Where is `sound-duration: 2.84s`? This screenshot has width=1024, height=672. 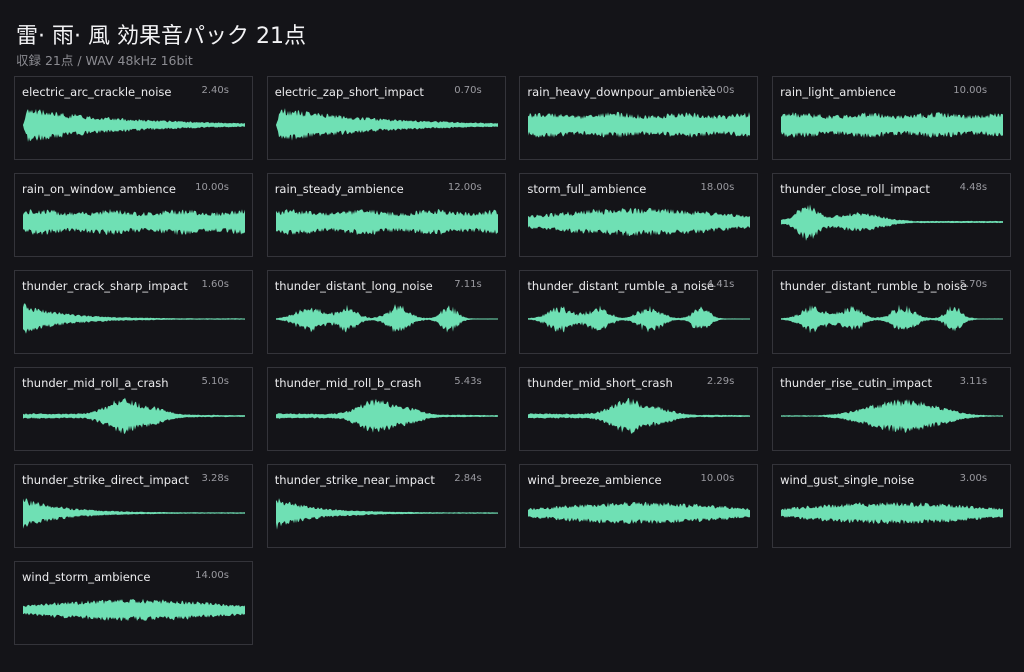 sound-duration: 2.84s is located at coordinates (468, 478).